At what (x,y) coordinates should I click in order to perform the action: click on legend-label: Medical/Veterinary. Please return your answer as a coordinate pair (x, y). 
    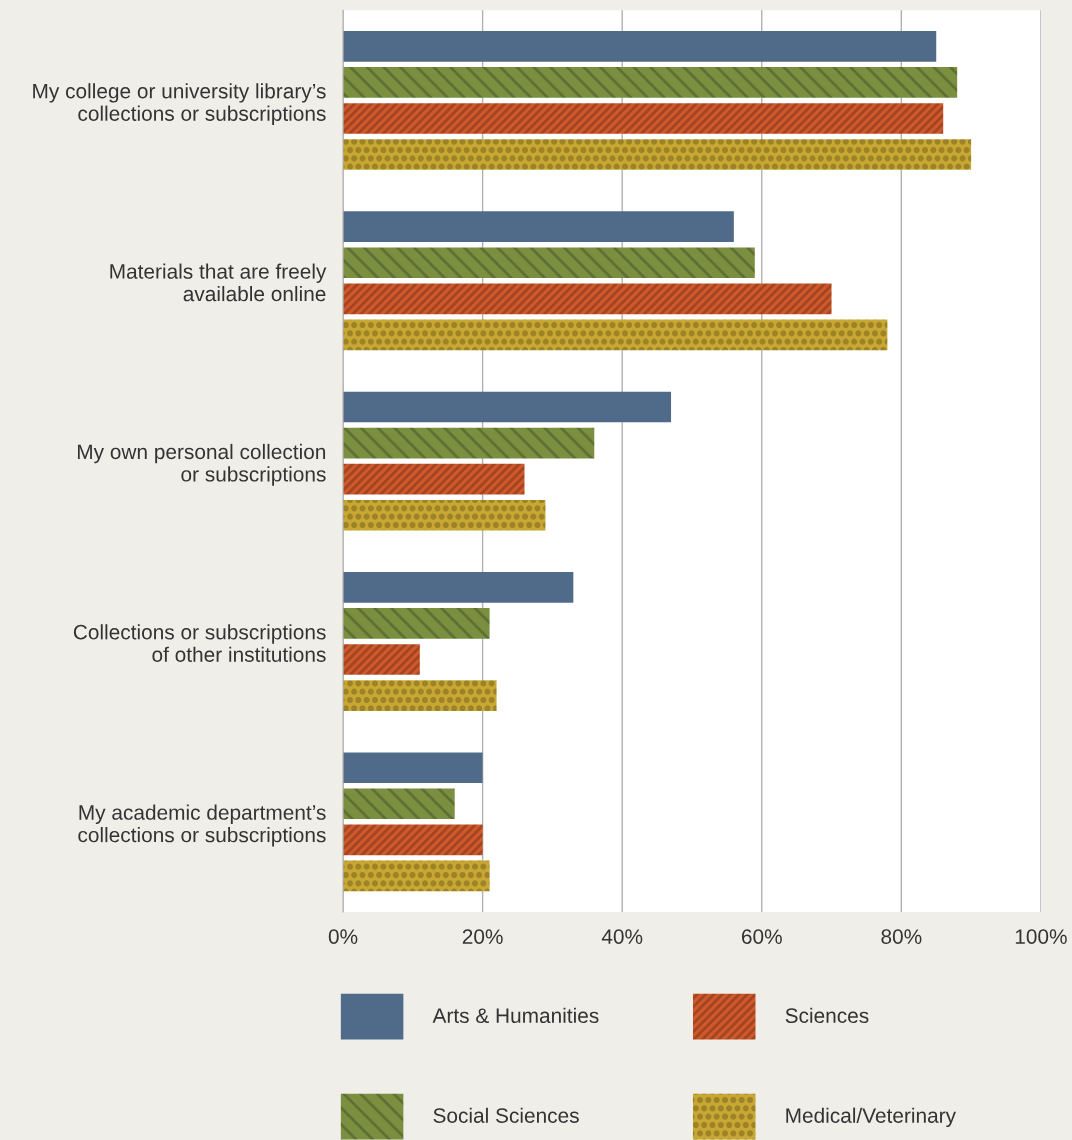
    Looking at the image, I should click on (871, 1117).